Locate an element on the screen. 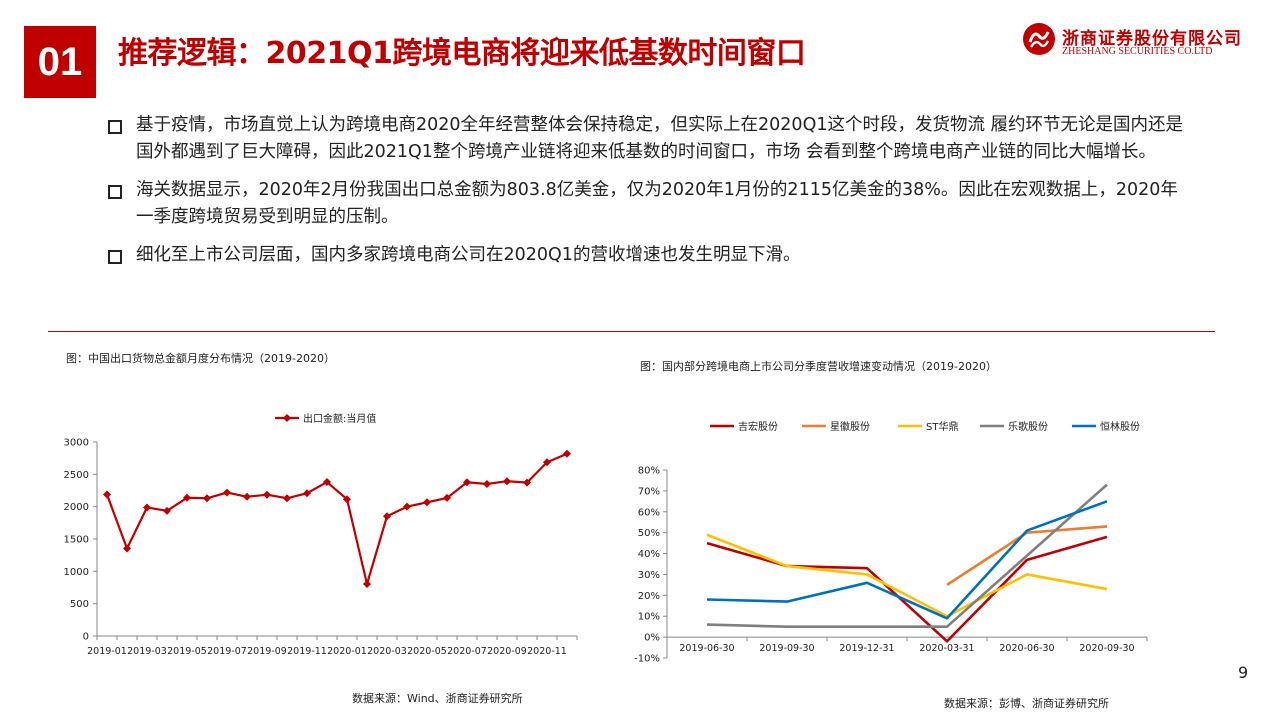 This screenshot has height=720, width=1280. section-number-badge: 01 is located at coordinates (60, 62).